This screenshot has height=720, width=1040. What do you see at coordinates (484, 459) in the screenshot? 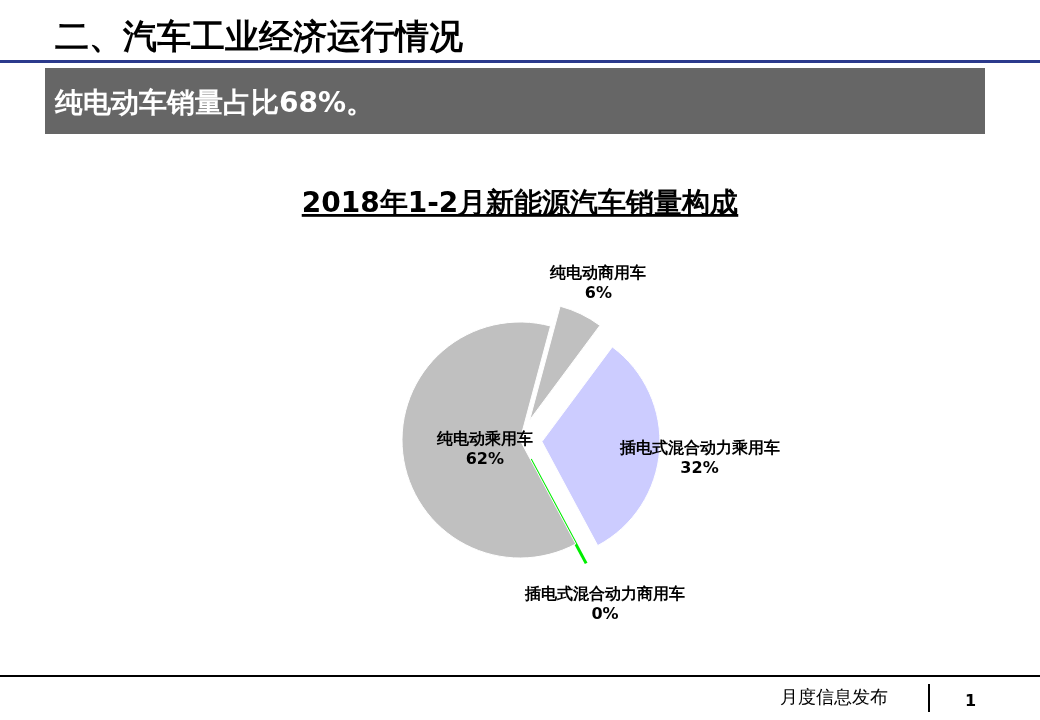
I see `data-label: 62%` at bounding box center [484, 459].